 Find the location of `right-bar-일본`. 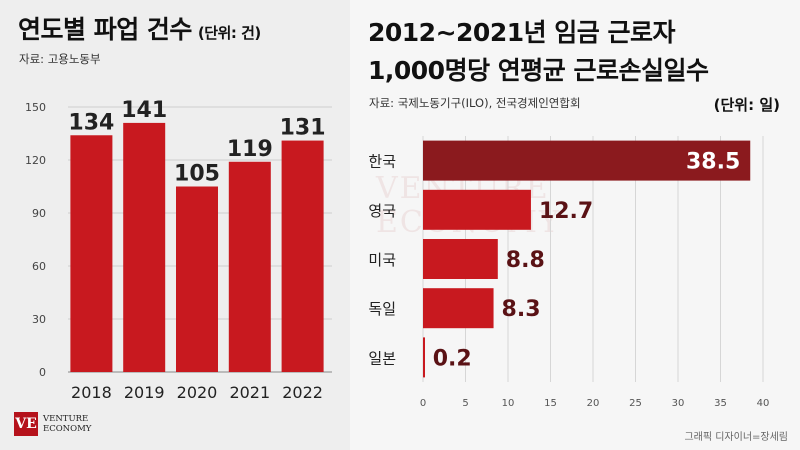

right-bar-일본 is located at coordinates (424, 357).